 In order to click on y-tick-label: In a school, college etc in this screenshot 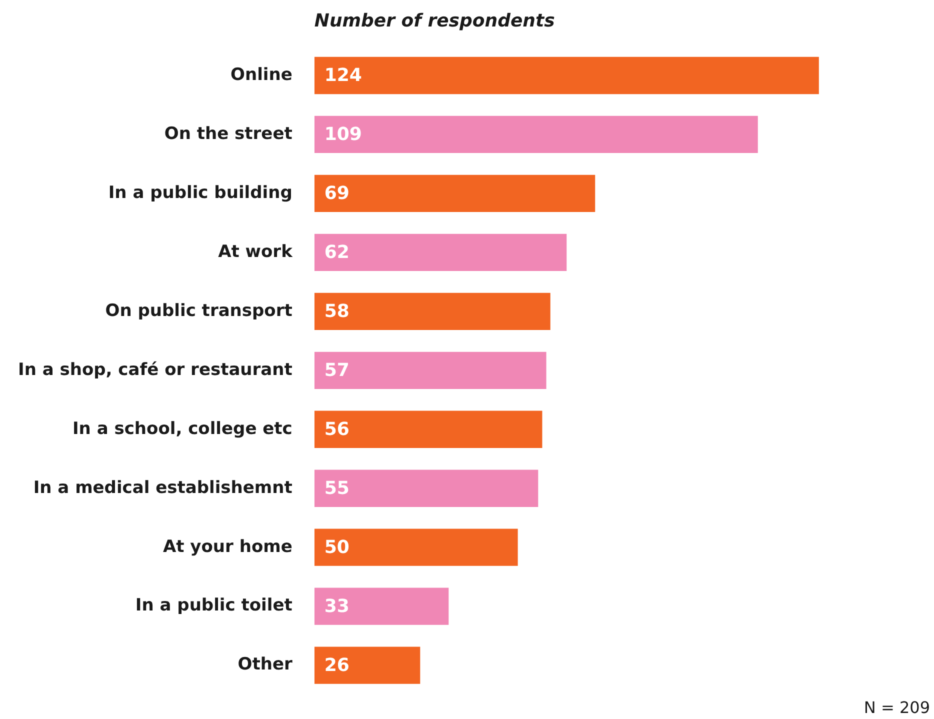, I will do `click(182, 428)`.